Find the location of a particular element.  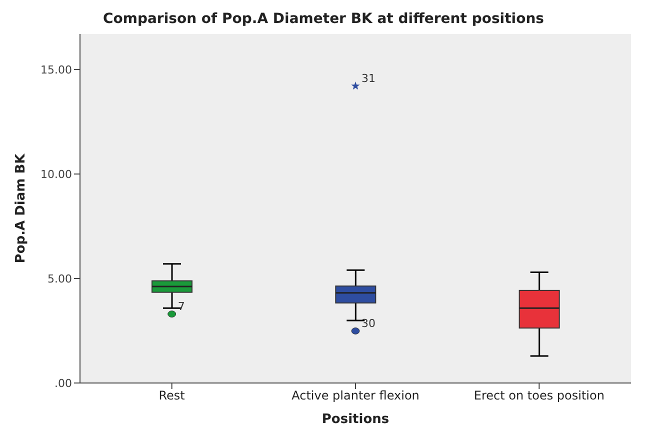

chart-title: Comparison of Pop.A Diameter BK at different positions is located at coordinates (324, 19).